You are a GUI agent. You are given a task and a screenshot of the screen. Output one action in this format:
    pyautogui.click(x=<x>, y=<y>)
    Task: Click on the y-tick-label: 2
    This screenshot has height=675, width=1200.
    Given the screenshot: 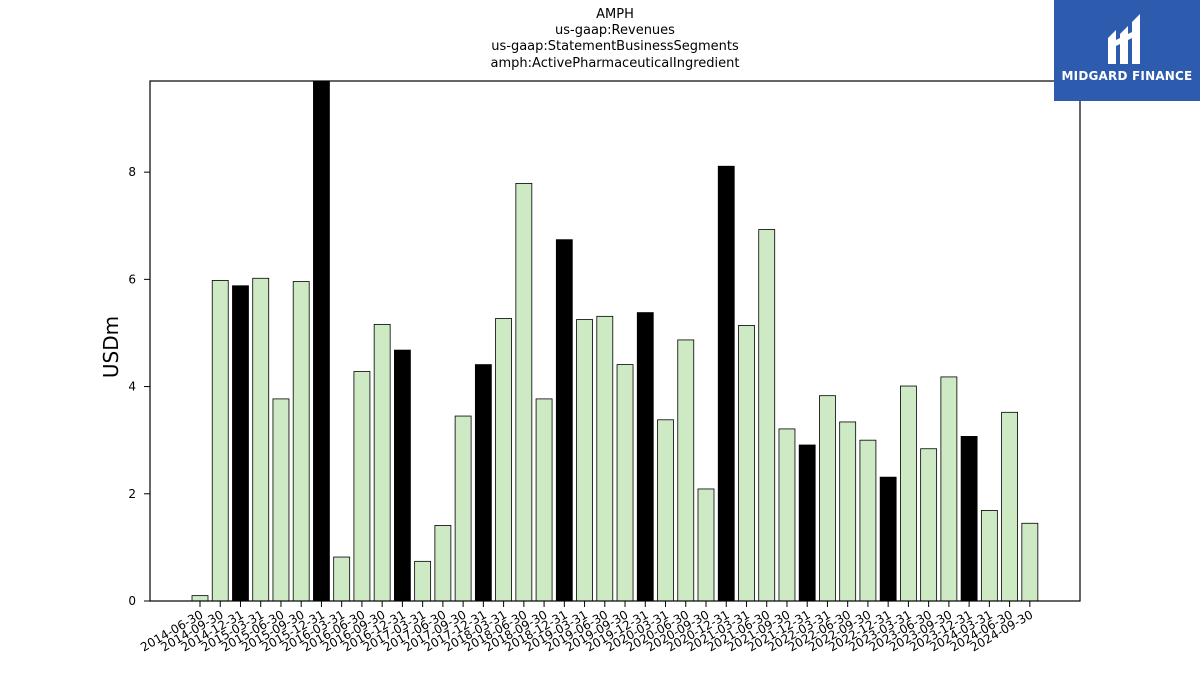 What is the action you would take?
    pyautogui.click(x=132, y=494)
    